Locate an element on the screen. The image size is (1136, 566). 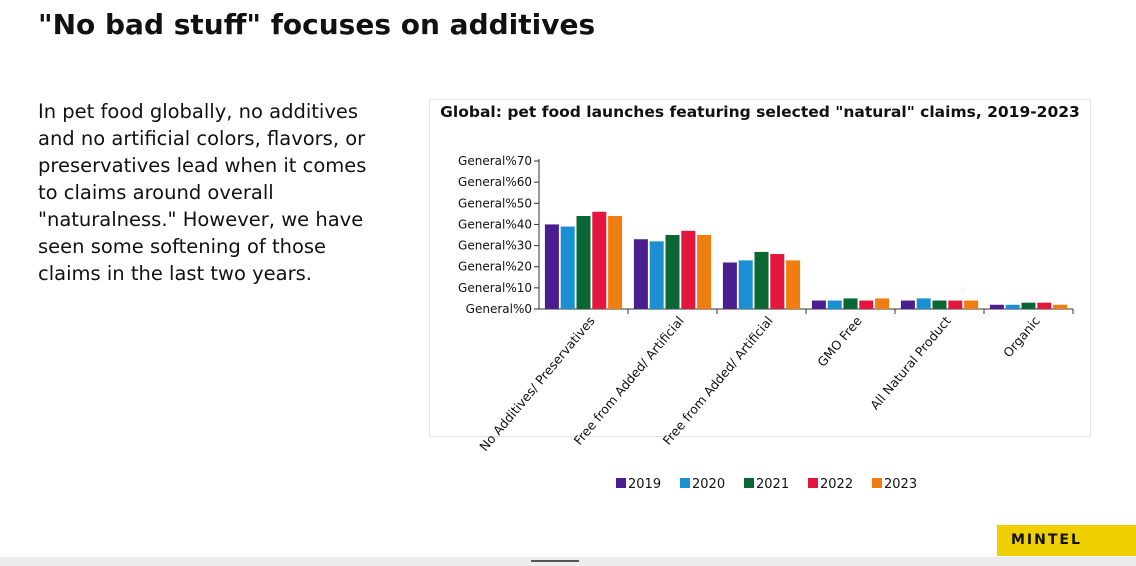
legend-label: 2021 is located at coordinates (772, 484).